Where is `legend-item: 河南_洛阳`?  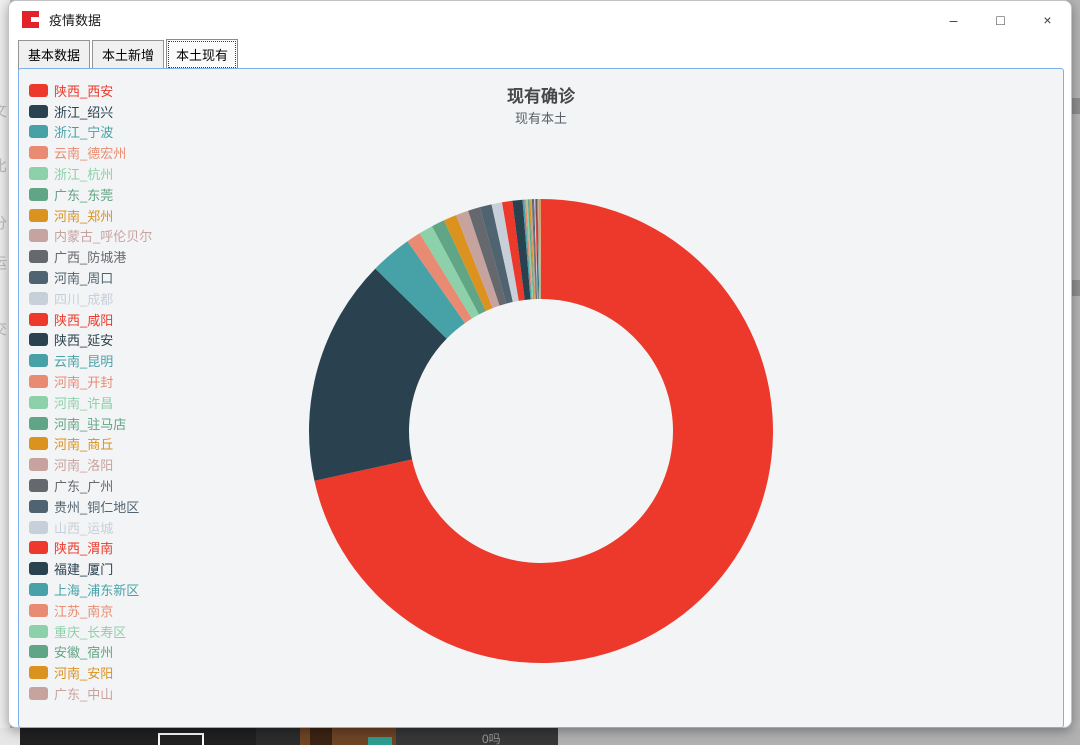 legend-item: 河南_洛阳 is located at coordinates (90, 464).